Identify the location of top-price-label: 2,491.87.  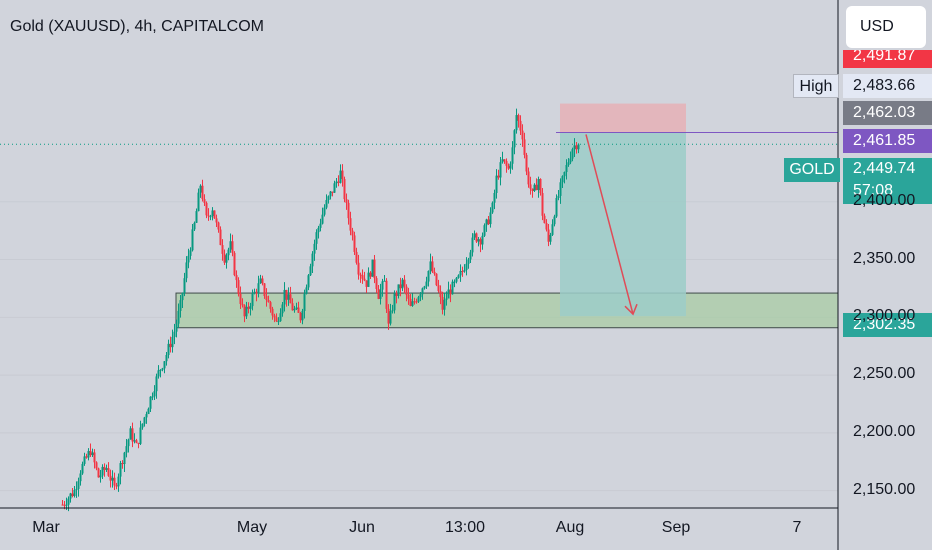
(887, 59).